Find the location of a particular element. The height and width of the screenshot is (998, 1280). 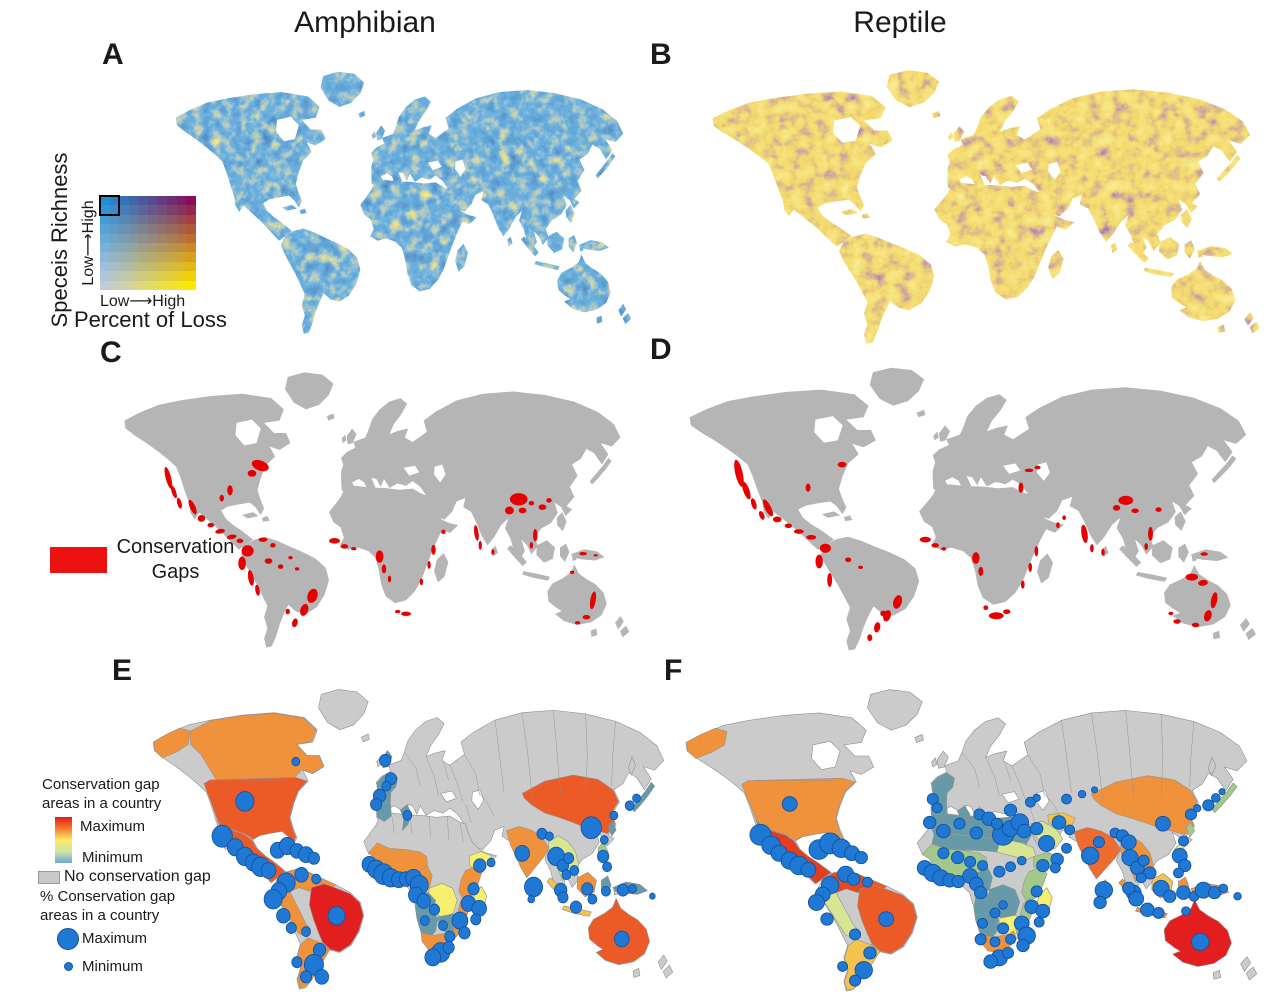

country-gap-gradient-bar is located at coordinates (63, 840).